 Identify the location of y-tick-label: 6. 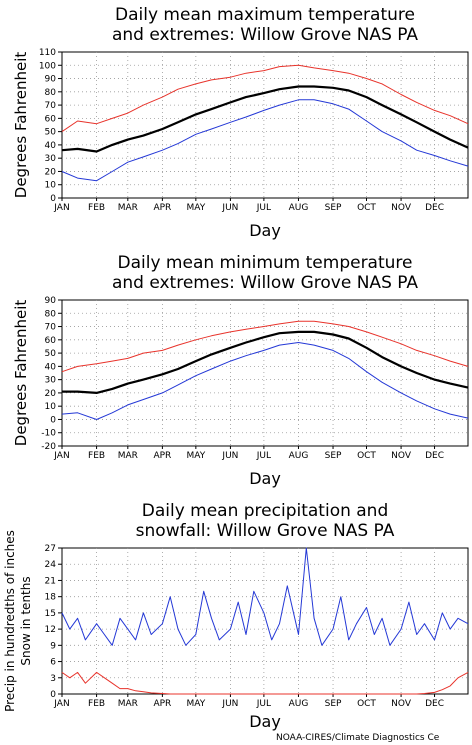
(53, 663).